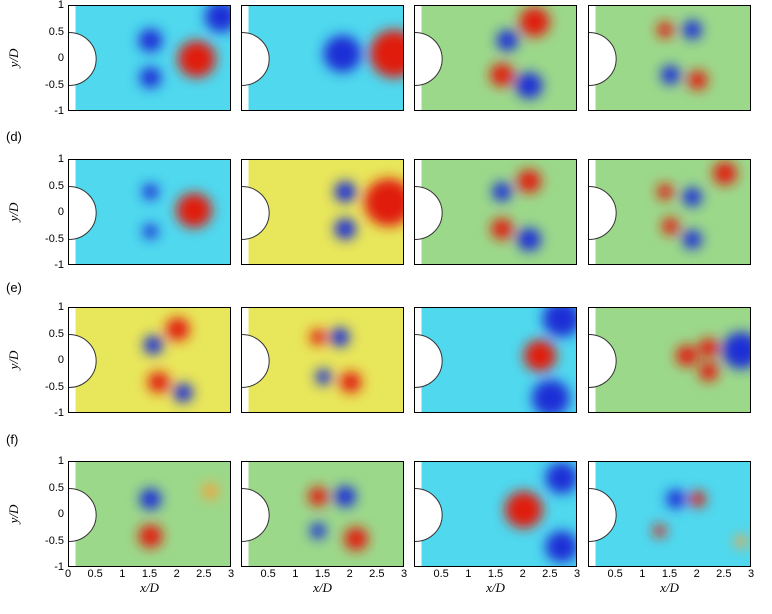 The height and width of the screenshot is (614, 772). What do you see at coordinates (14, 287) in the screenshot?
I see `row-label: (e)` at bounding box center [14, 287].